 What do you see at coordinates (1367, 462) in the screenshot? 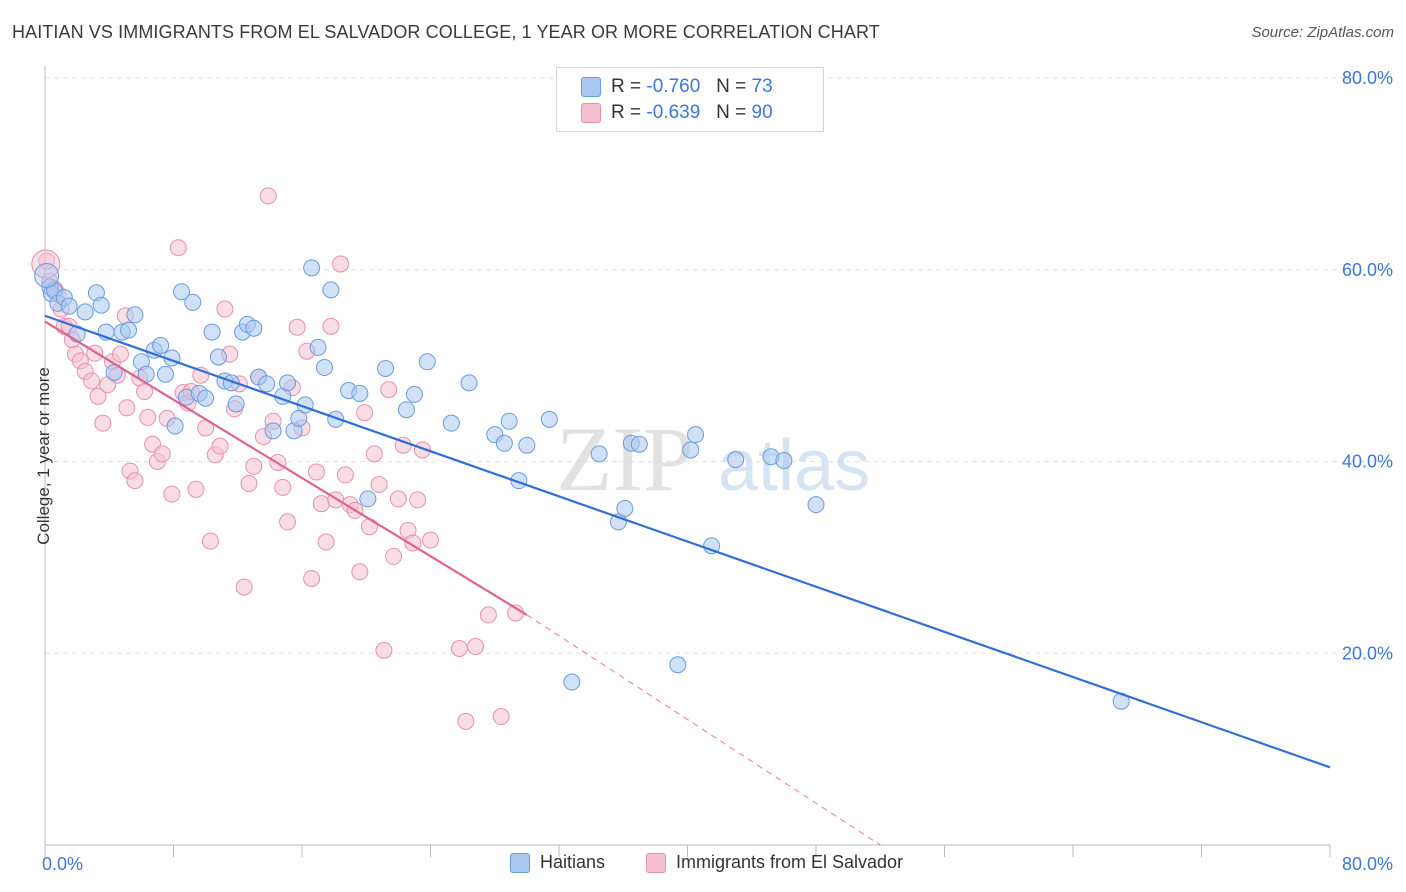
I see `y-tick-label: 40.0%` at bounding box center [1367, 462].